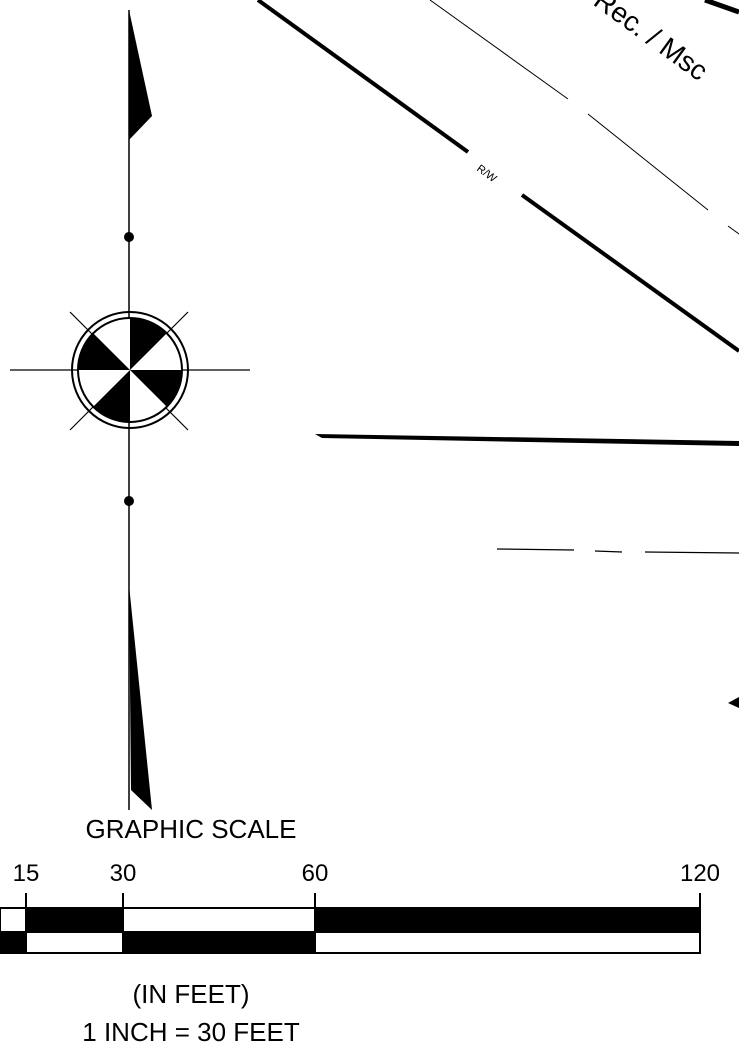  Describe the element at coordinates (140, 697) in the screenshot. I see `north-arrow-lower-flag` at that location.